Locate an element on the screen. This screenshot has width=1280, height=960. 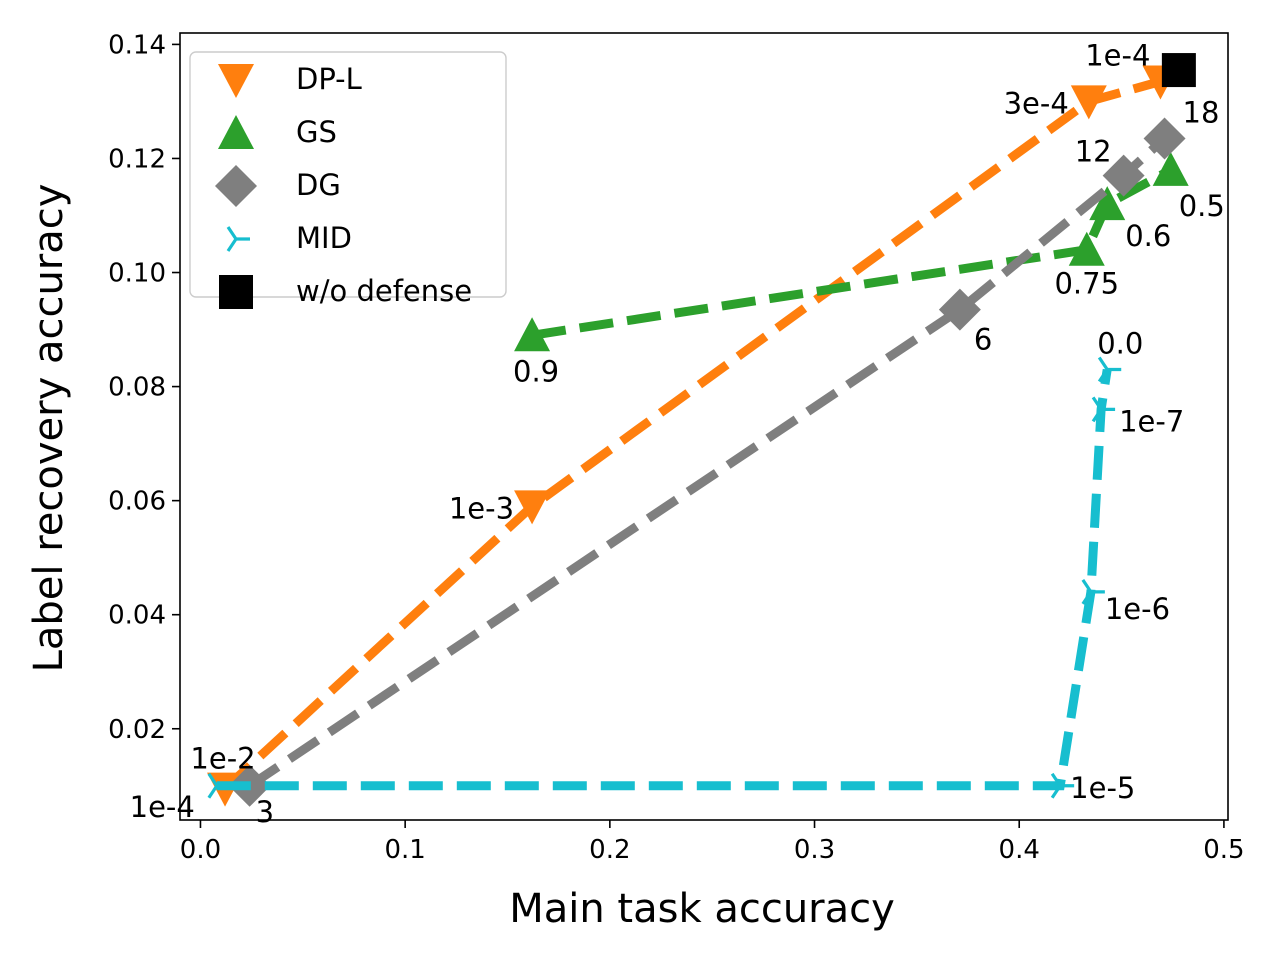
x-tick-label-0-0: 0.0 is located at coordinates (200, 850).